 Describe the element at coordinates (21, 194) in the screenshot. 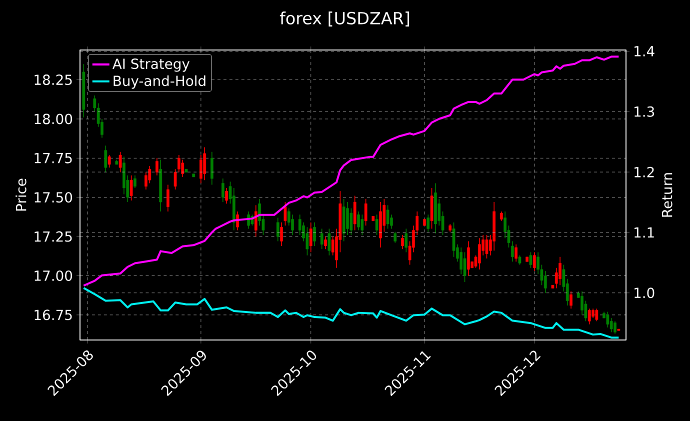

I see `y-axis-title: Price` at that location.